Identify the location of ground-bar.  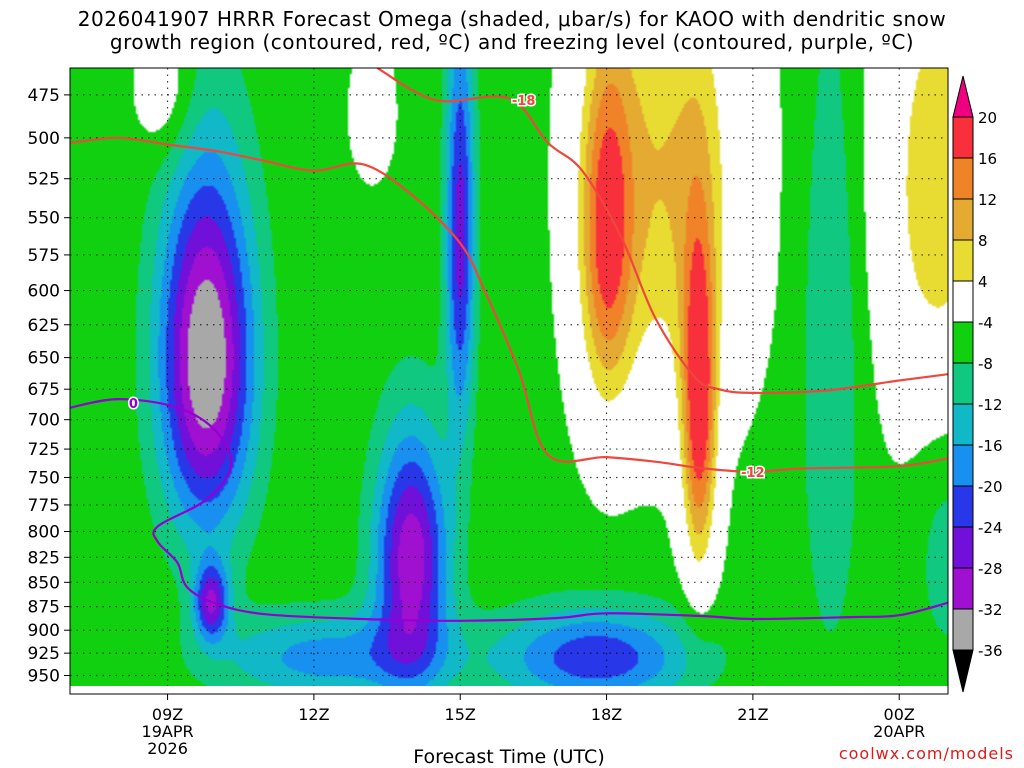
(509, 690).